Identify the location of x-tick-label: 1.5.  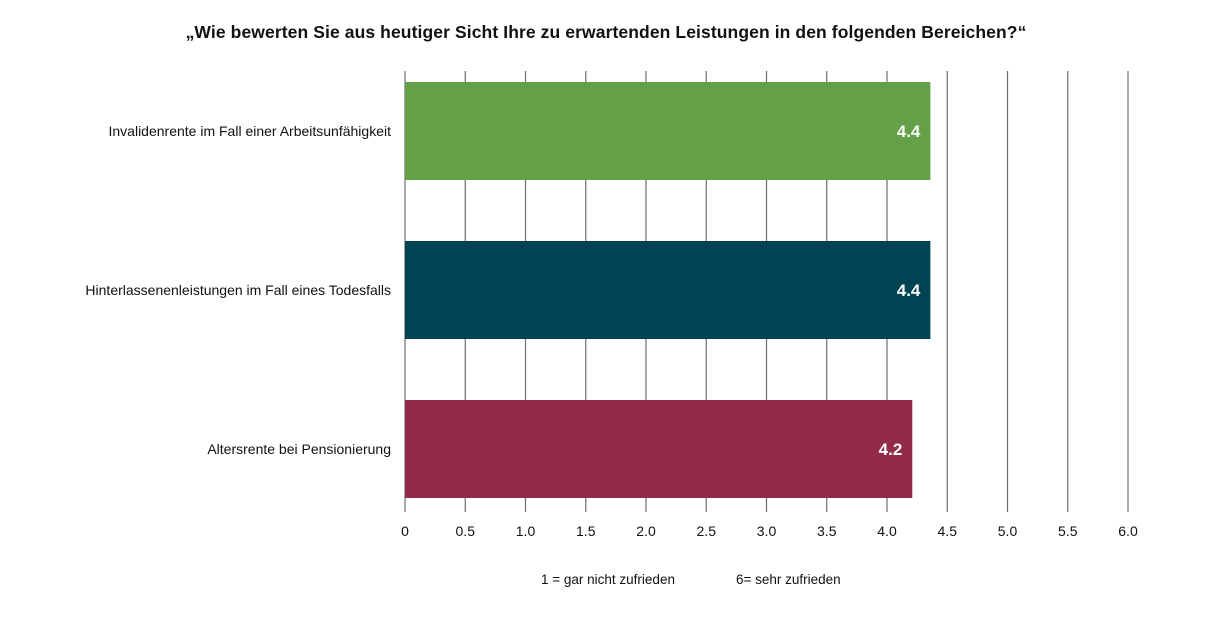
(586, 531).